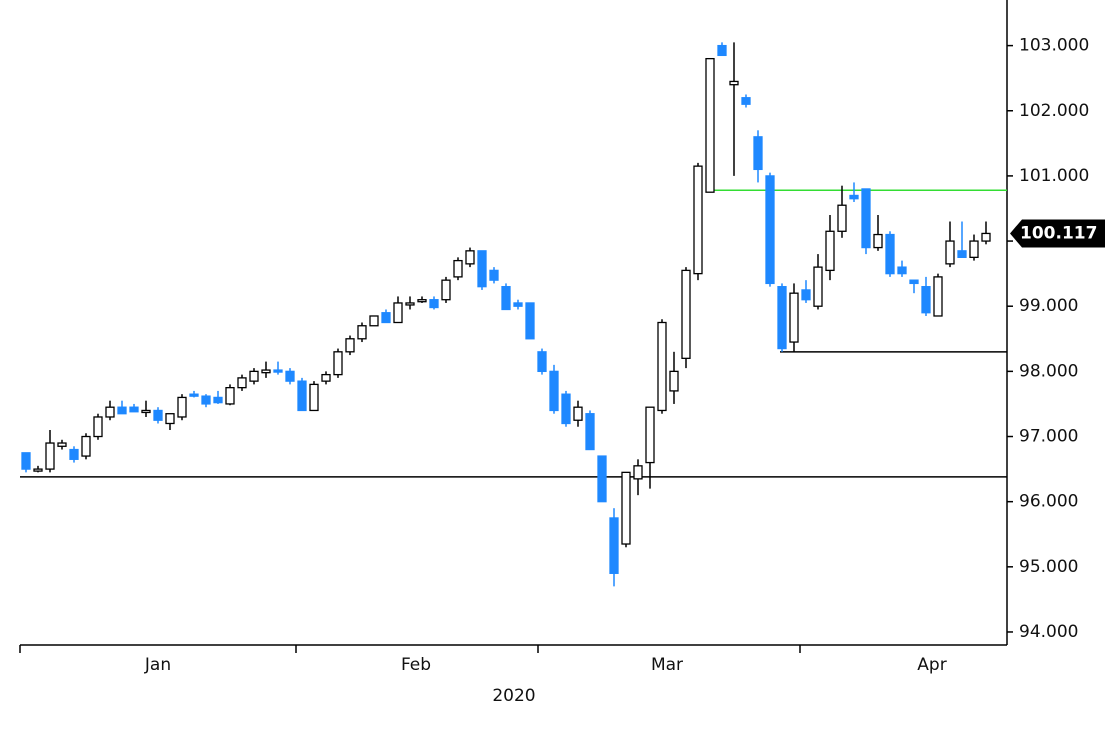 The width and height of the screenshot is (1105, 743). I want to click on last-price-label: 100.117, so click(1058, 233).